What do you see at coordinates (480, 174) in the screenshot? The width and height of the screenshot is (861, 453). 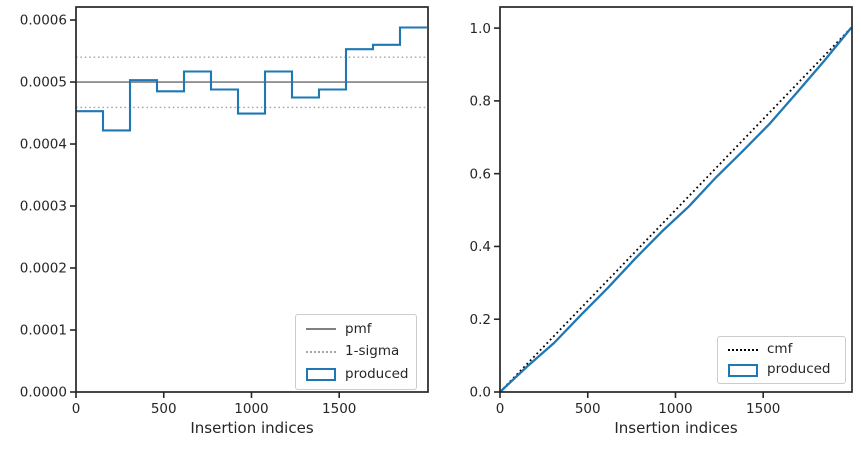 I see `y-tick-label: 0.6` at bounding box center [480, 174].